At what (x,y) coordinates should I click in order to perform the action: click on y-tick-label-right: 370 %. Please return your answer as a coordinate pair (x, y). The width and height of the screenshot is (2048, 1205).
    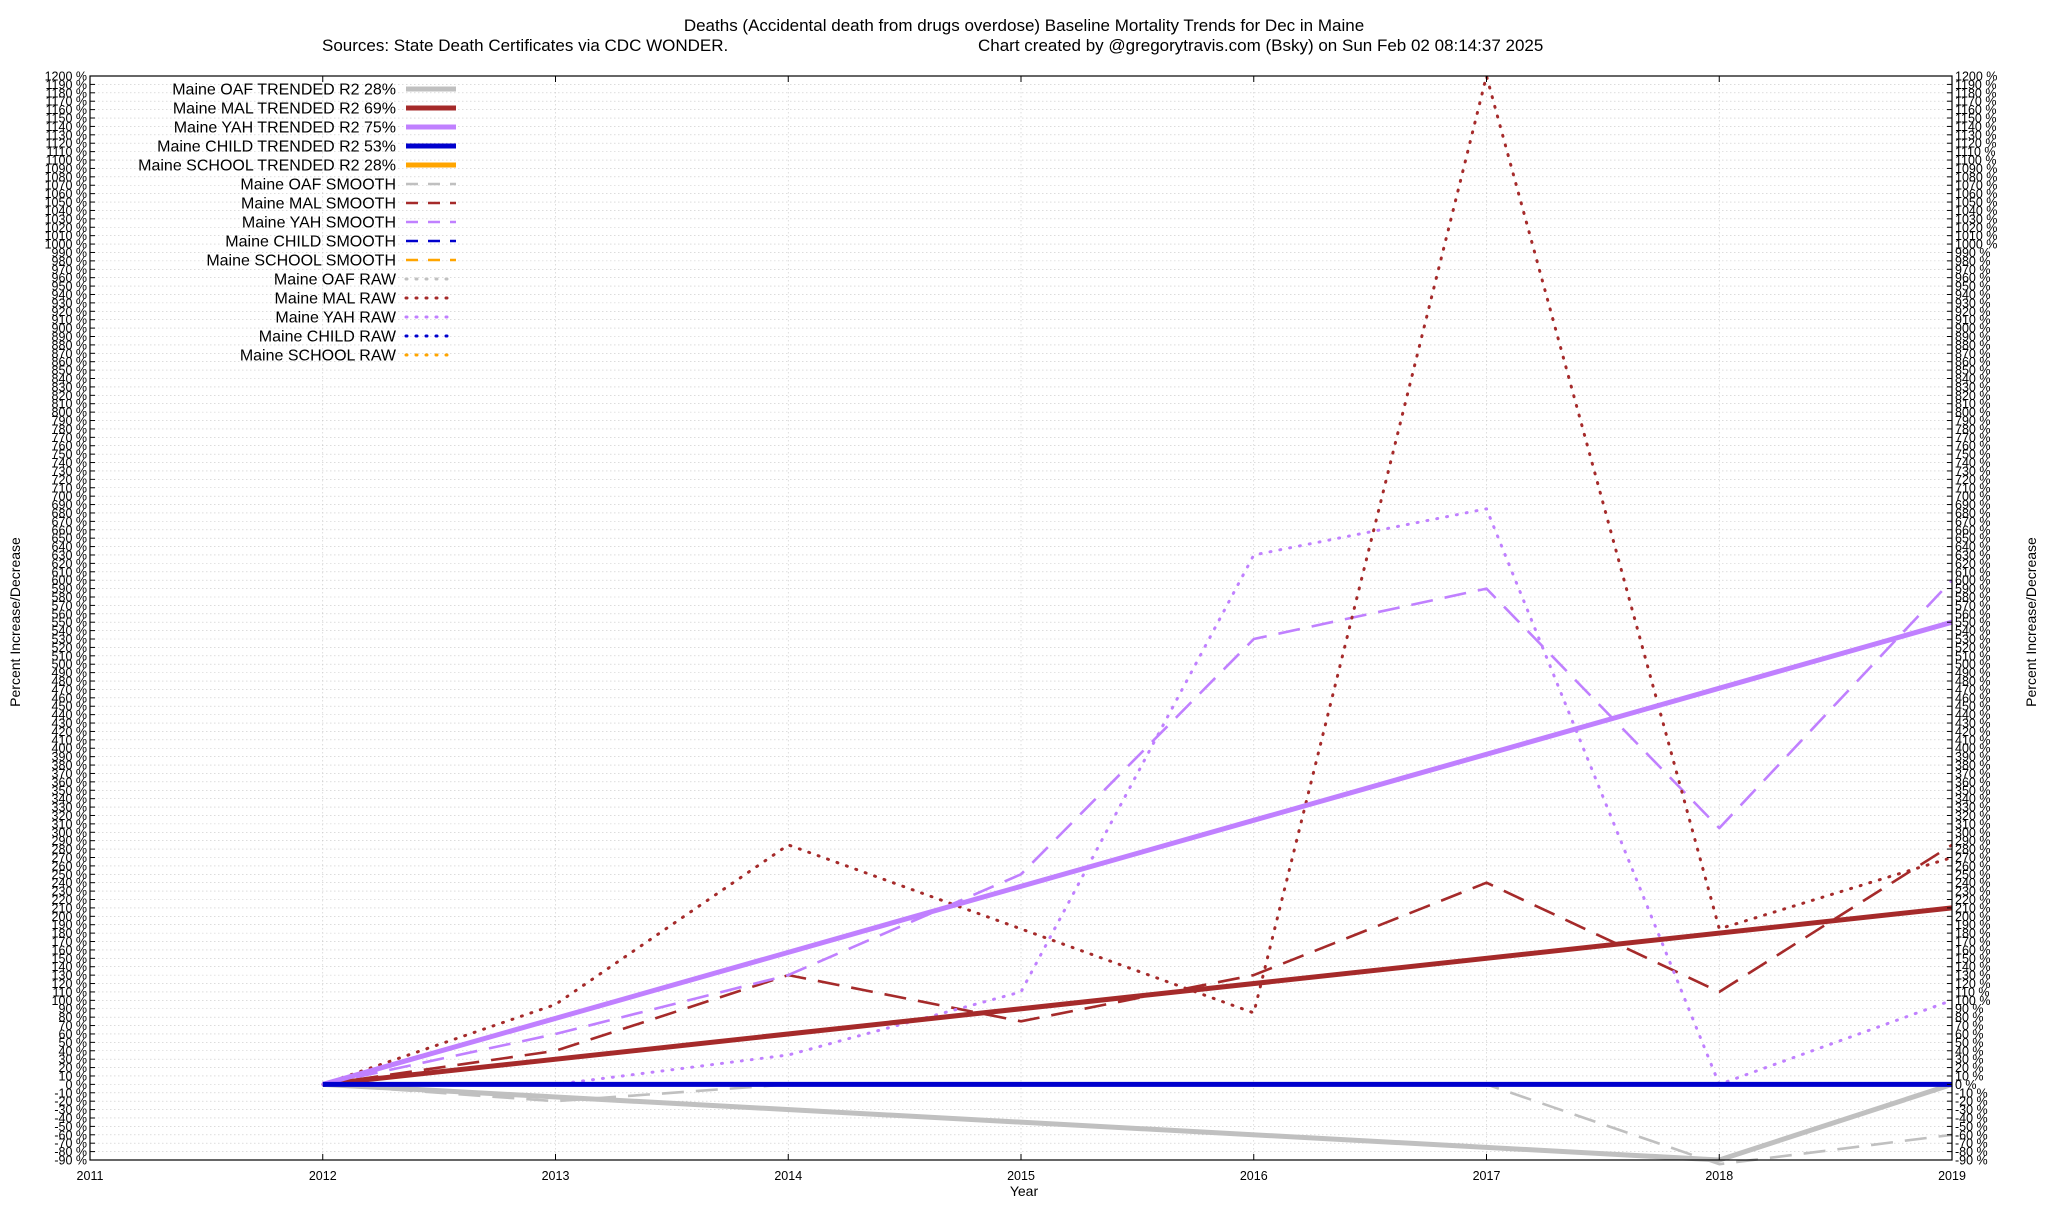
    Looking at the image, I should click on (1972, 774).